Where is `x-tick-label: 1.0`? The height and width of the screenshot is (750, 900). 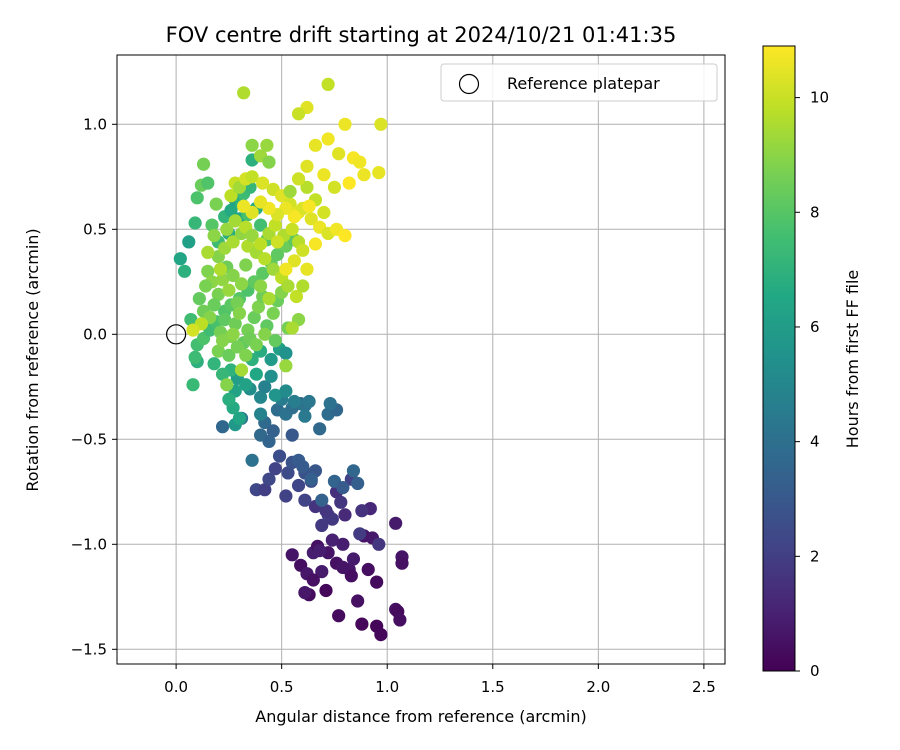
x-tick-label: 1.0 is located at coordinates (387, 687).